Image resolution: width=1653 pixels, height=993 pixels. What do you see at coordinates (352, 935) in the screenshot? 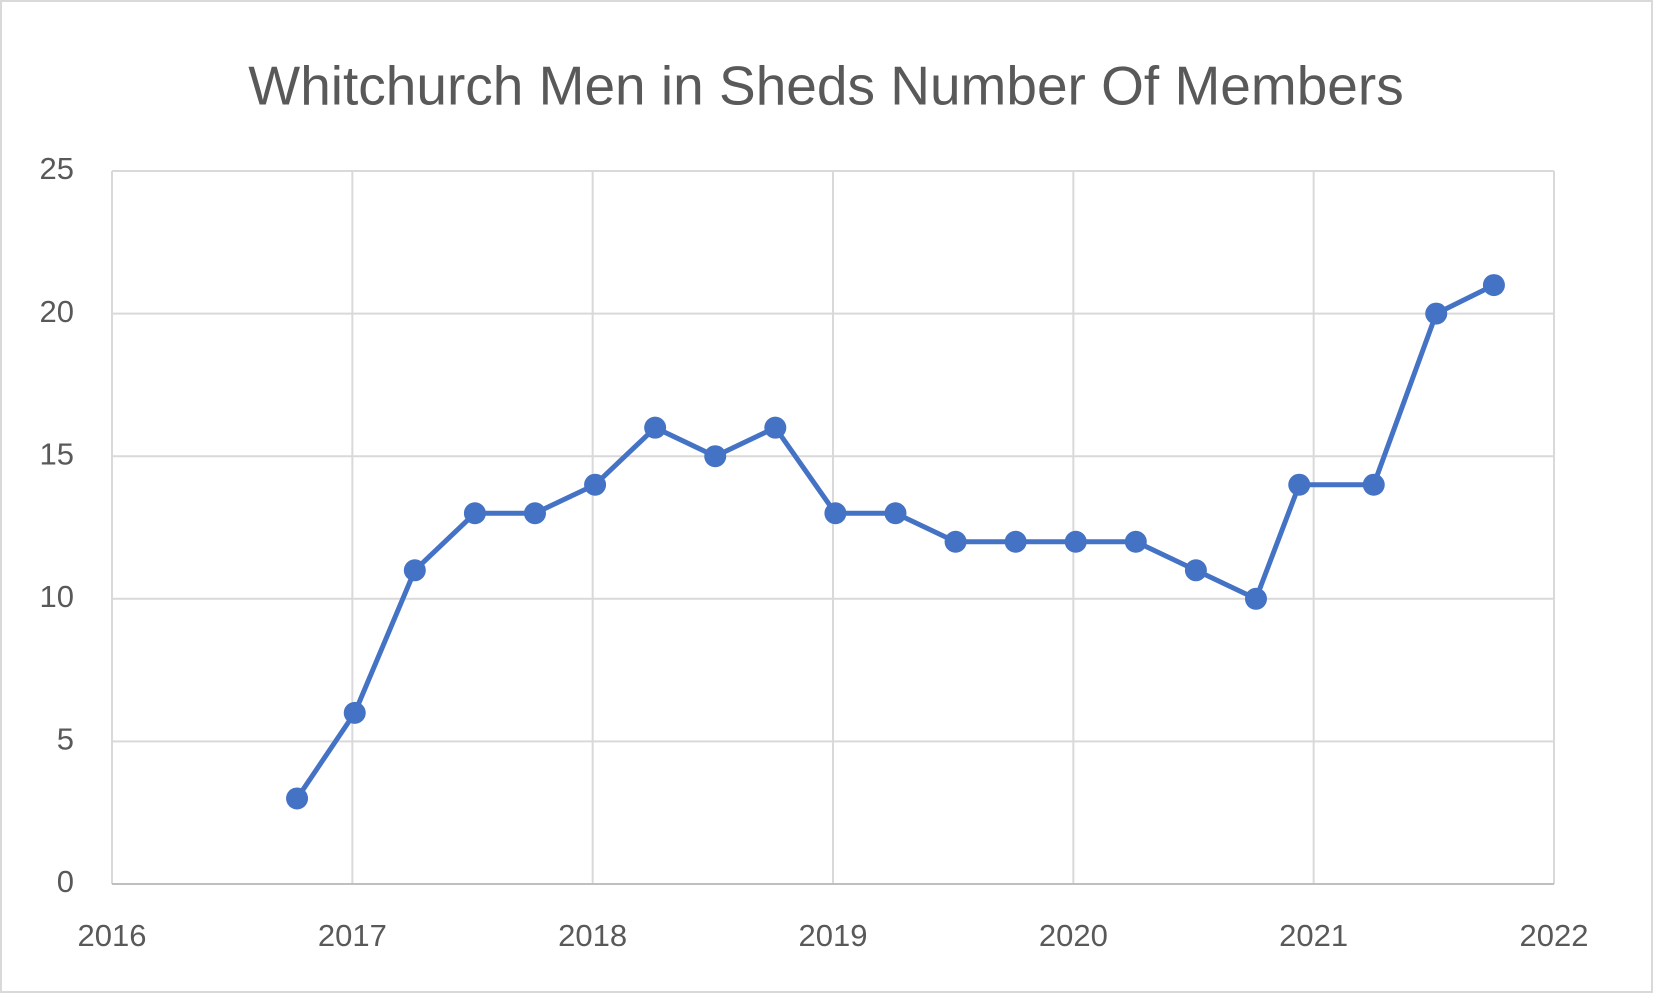
I see `x-tick-label: 2017` at bounding box center [352, 935].